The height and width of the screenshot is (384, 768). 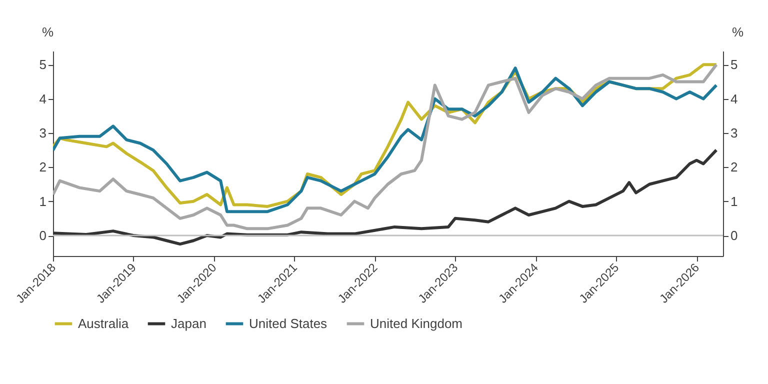 I want to click on y-axis-title: %, so click(x=48, y=32).